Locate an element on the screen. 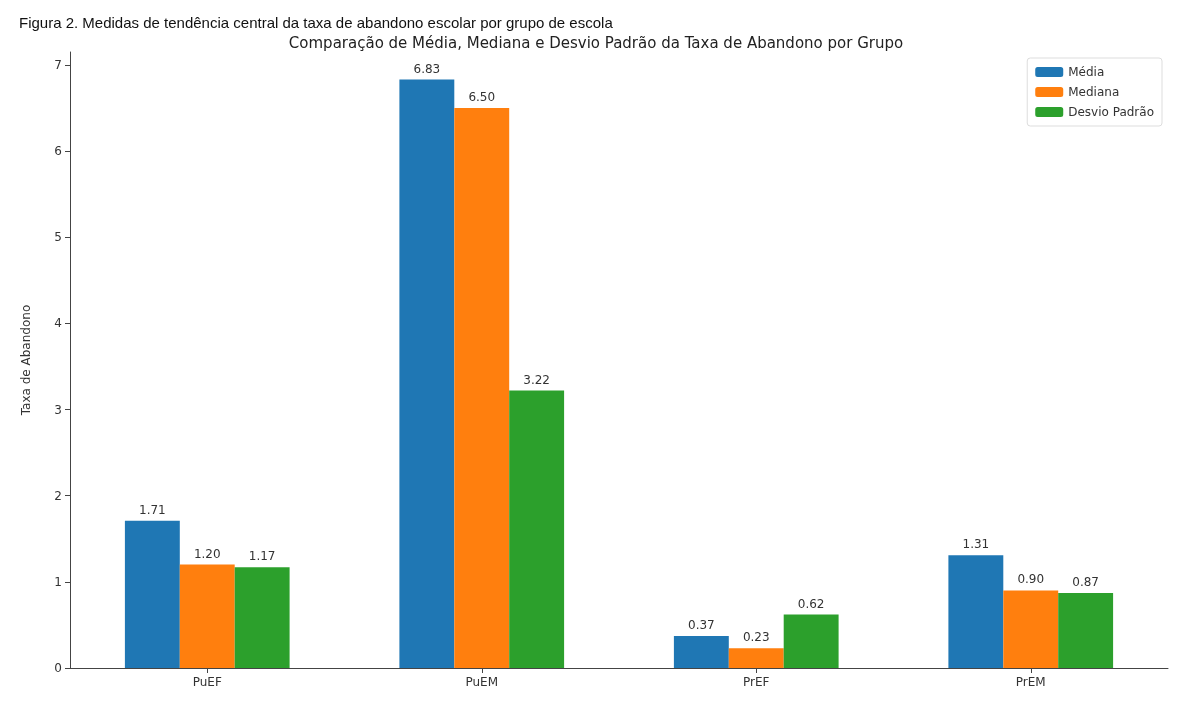  text: 3.22 is located at coordinates (537, 379).